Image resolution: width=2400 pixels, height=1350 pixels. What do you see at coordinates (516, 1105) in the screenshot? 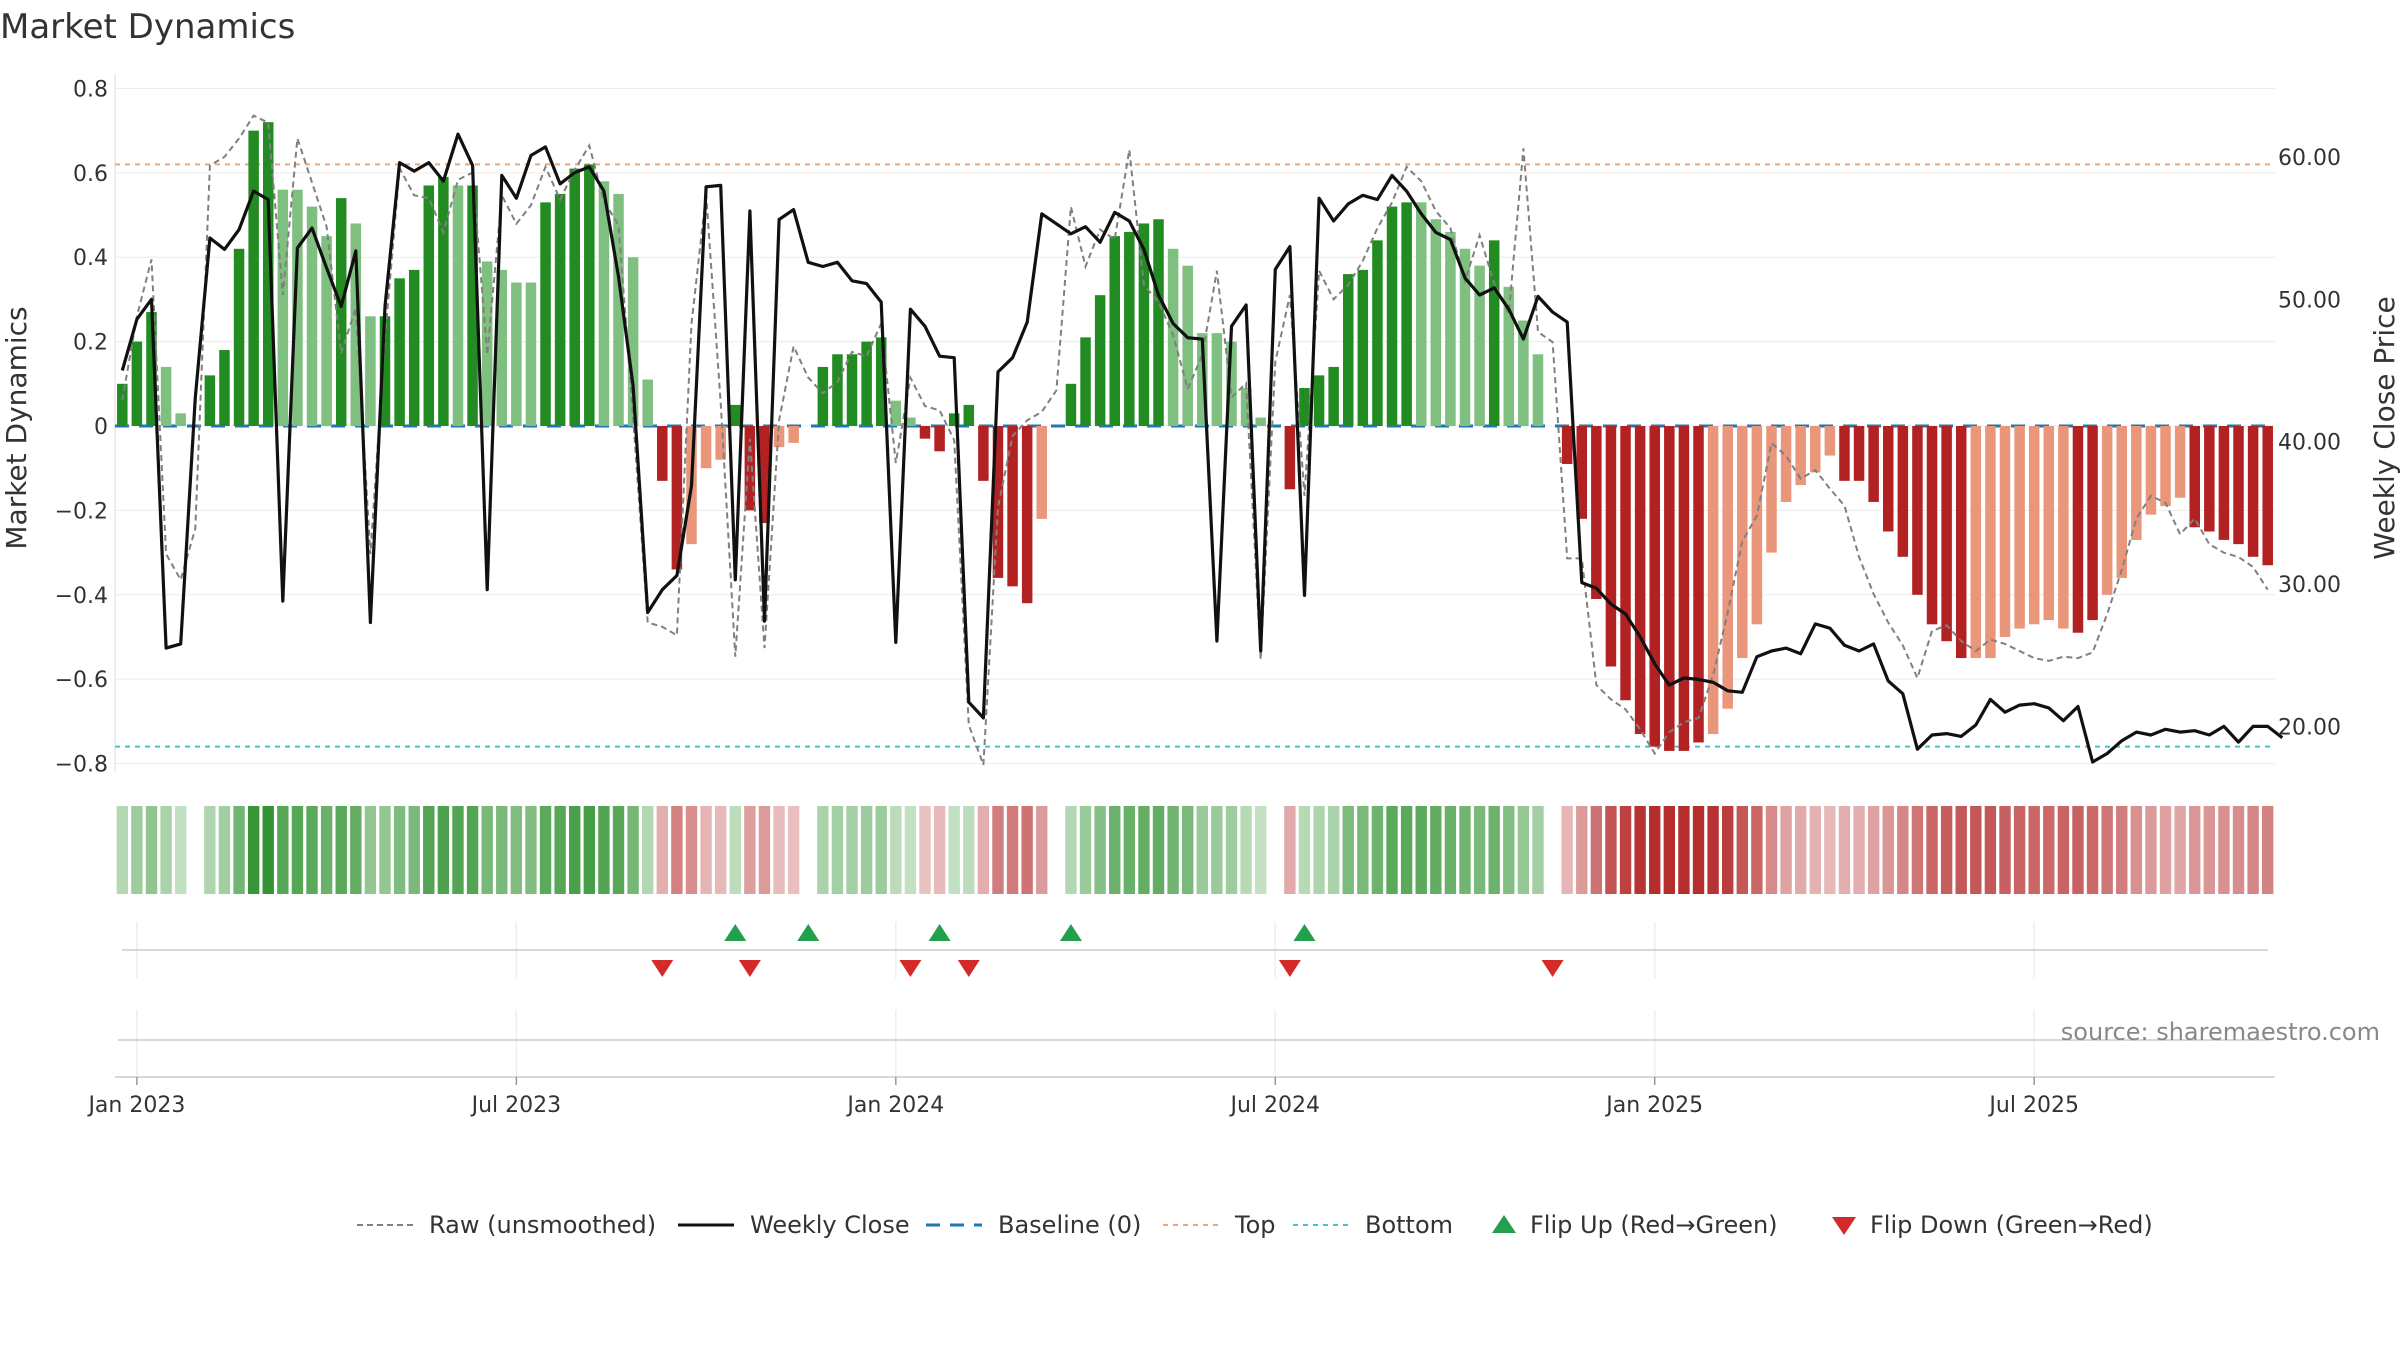
I see `x-tick-label: Jul 2023` at bounding box center [516, 1105].